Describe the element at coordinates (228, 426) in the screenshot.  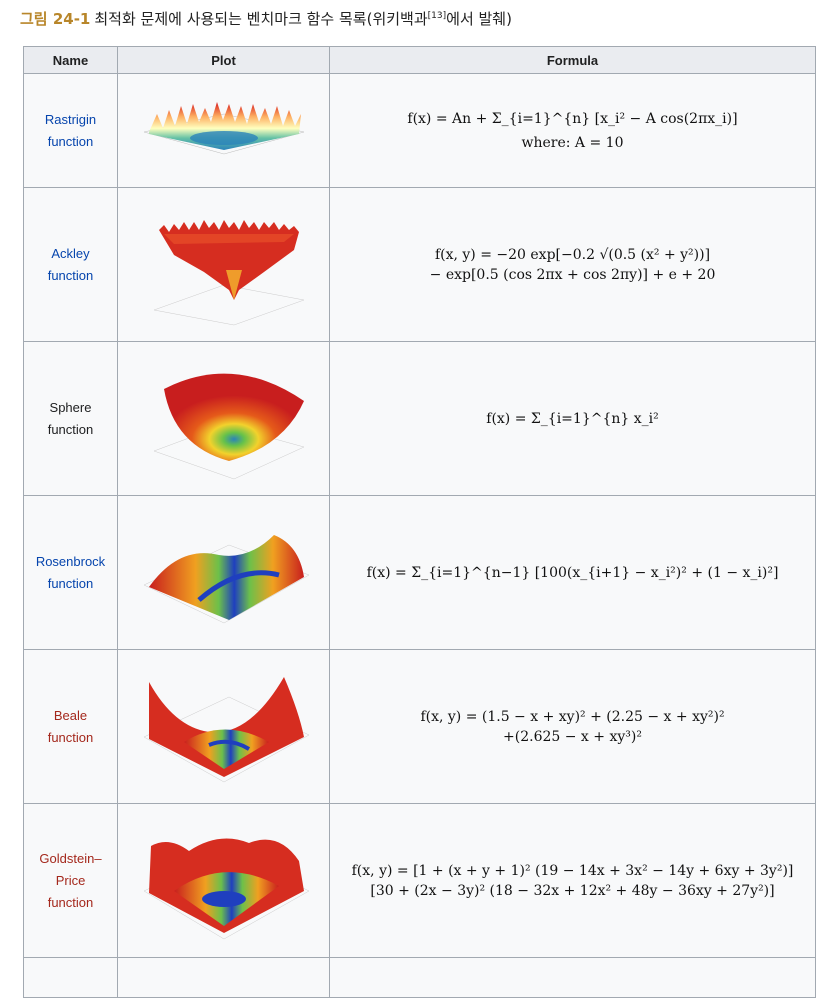
I see `sphere-surface-icon` at that location.